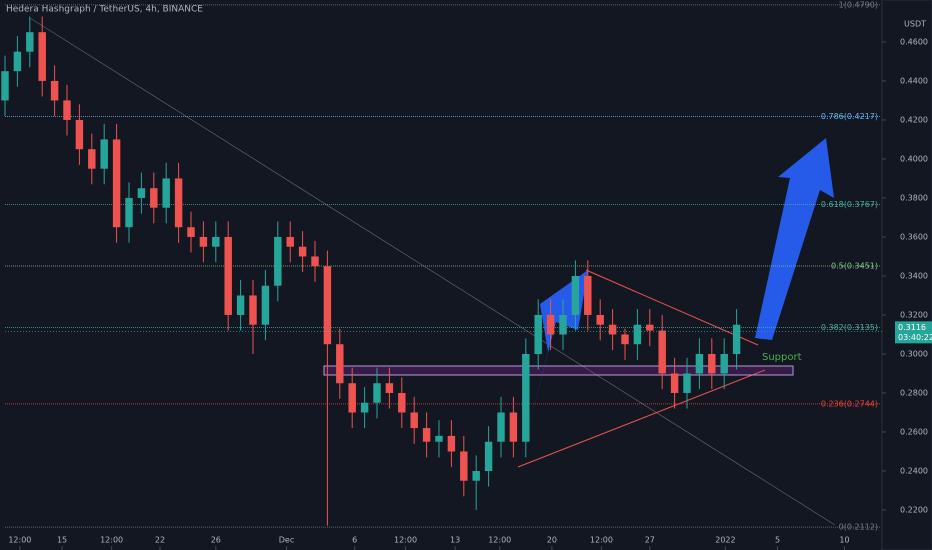  I want to click on fib-label: 0.786(0.4217), so click(849, 116).